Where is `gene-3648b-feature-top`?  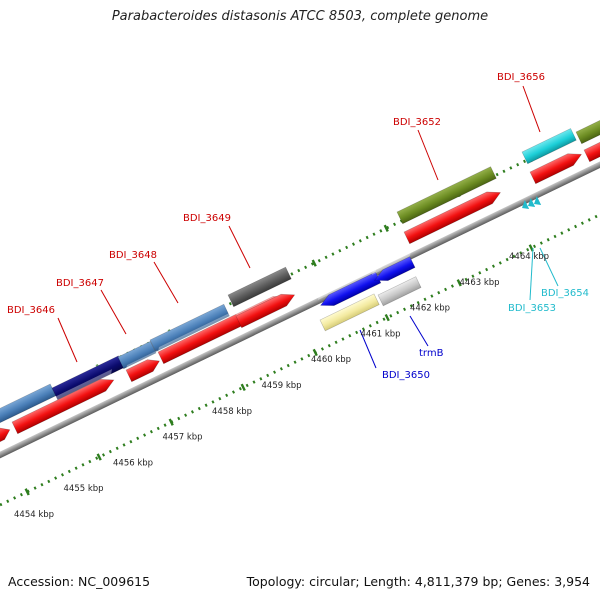 gene-3648b-feature-top is located at coordinates (187, 319).